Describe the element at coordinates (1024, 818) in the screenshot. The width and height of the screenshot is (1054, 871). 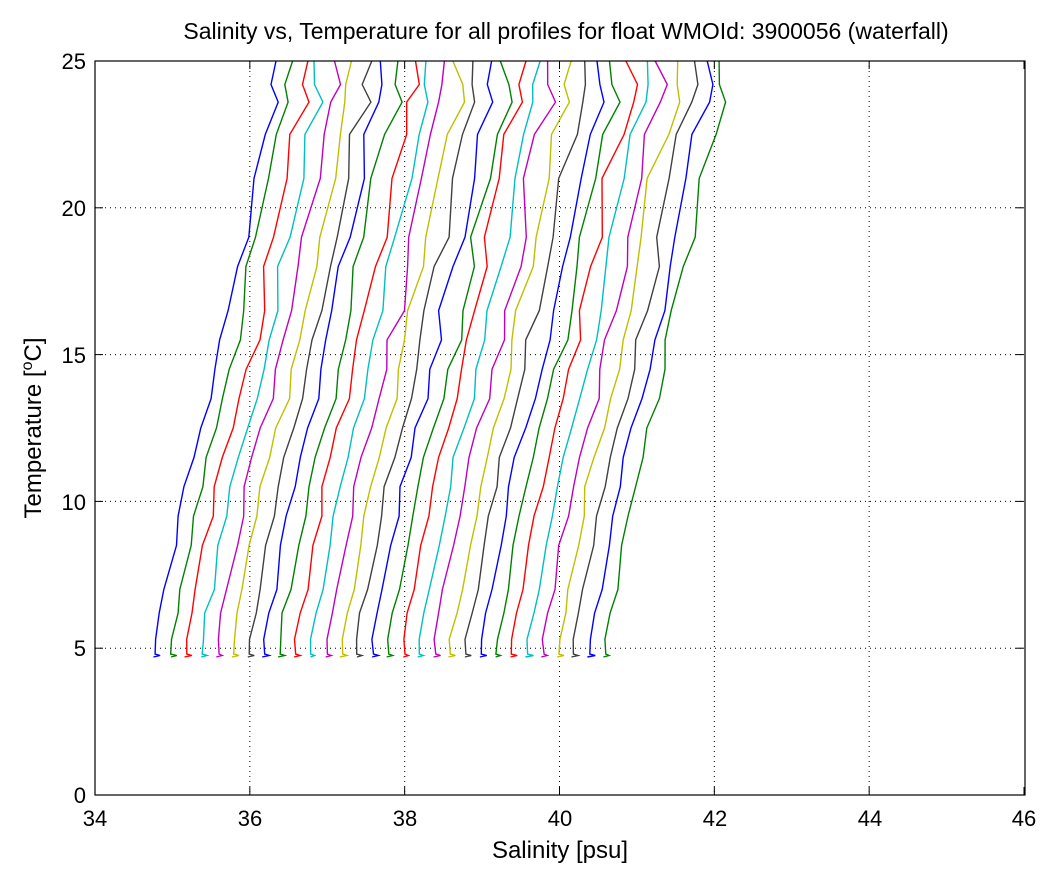
I see `x-tick-label: 46` at that location.